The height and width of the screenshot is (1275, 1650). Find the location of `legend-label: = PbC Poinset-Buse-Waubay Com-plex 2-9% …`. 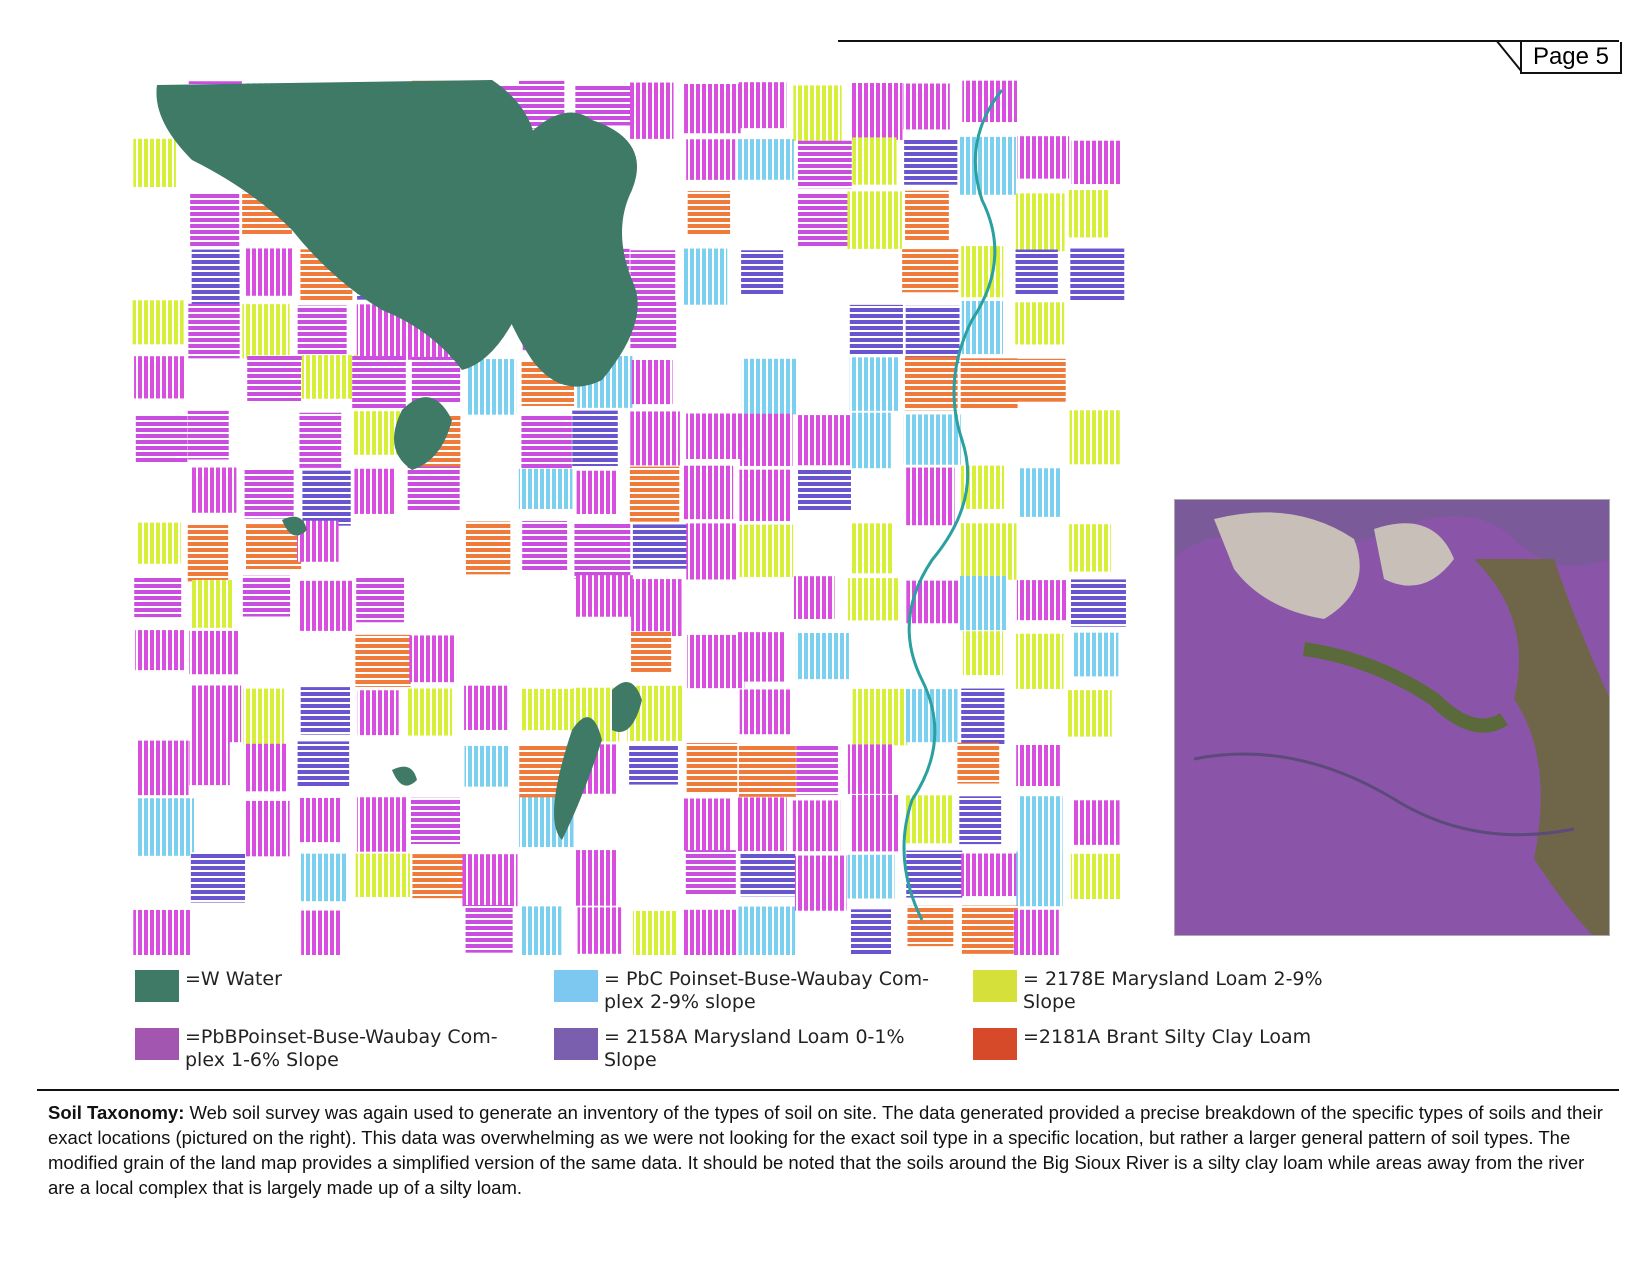

legend-label: = PbC Poinset-Buse-Waubay Com-plex 2-9% … is located at coordinates (766, 991).